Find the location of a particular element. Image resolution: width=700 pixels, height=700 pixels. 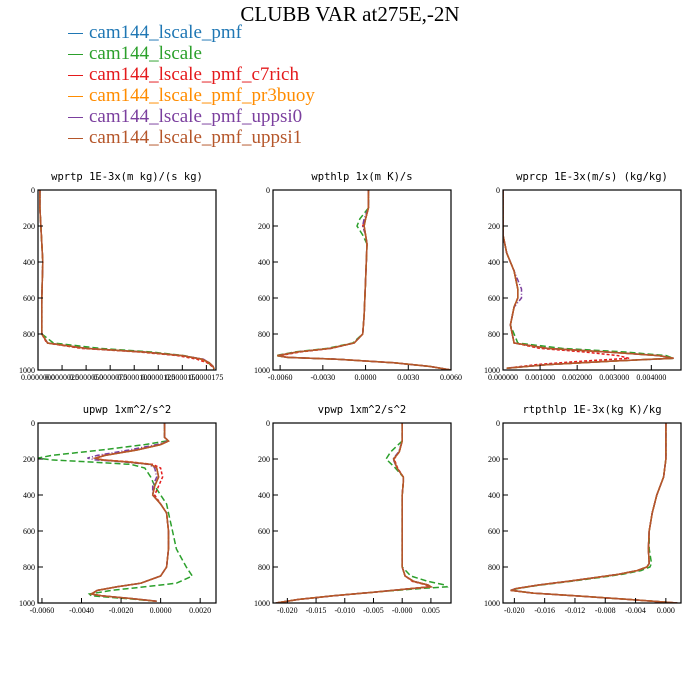

x-tick-label: 0.0000075 is located at coordinates (110, 377).